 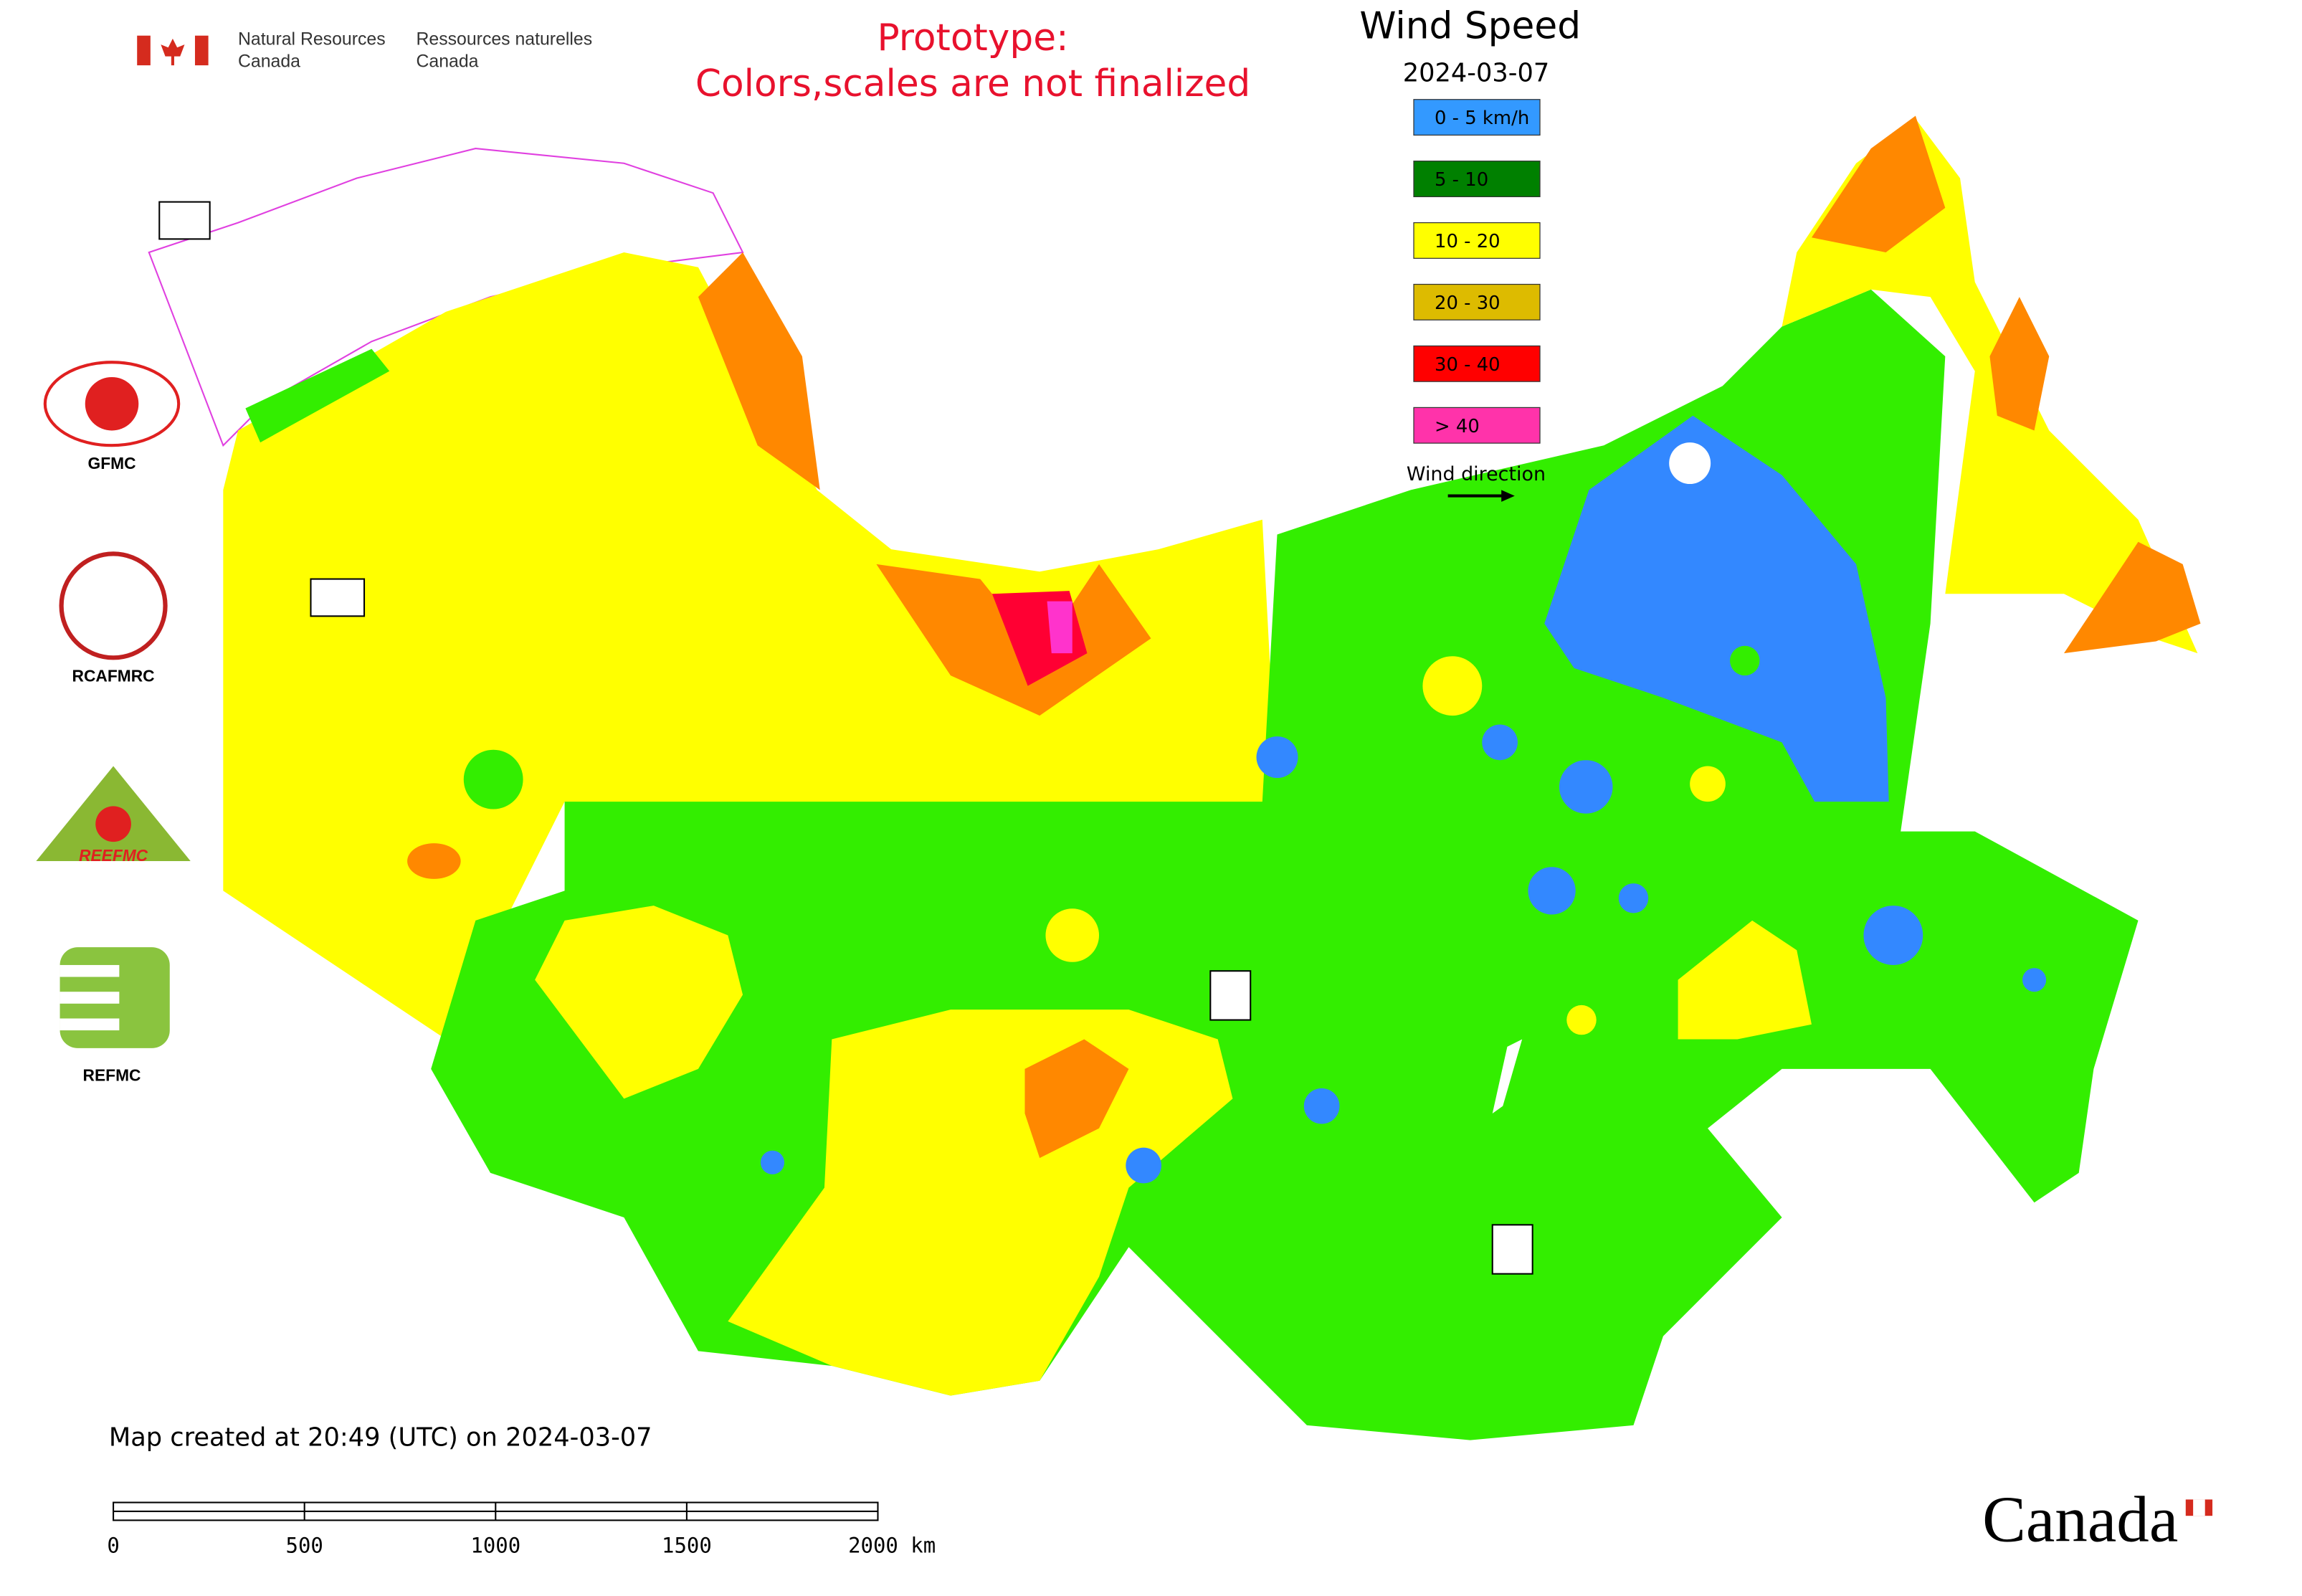 I want to click on logo-rcafmrc, so click(x=113, y=605).